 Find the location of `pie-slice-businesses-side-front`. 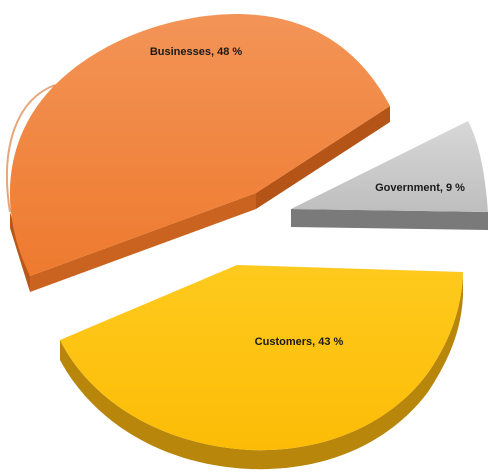

pie-slice-businesses-side-front is located at coordinates (143, 242).